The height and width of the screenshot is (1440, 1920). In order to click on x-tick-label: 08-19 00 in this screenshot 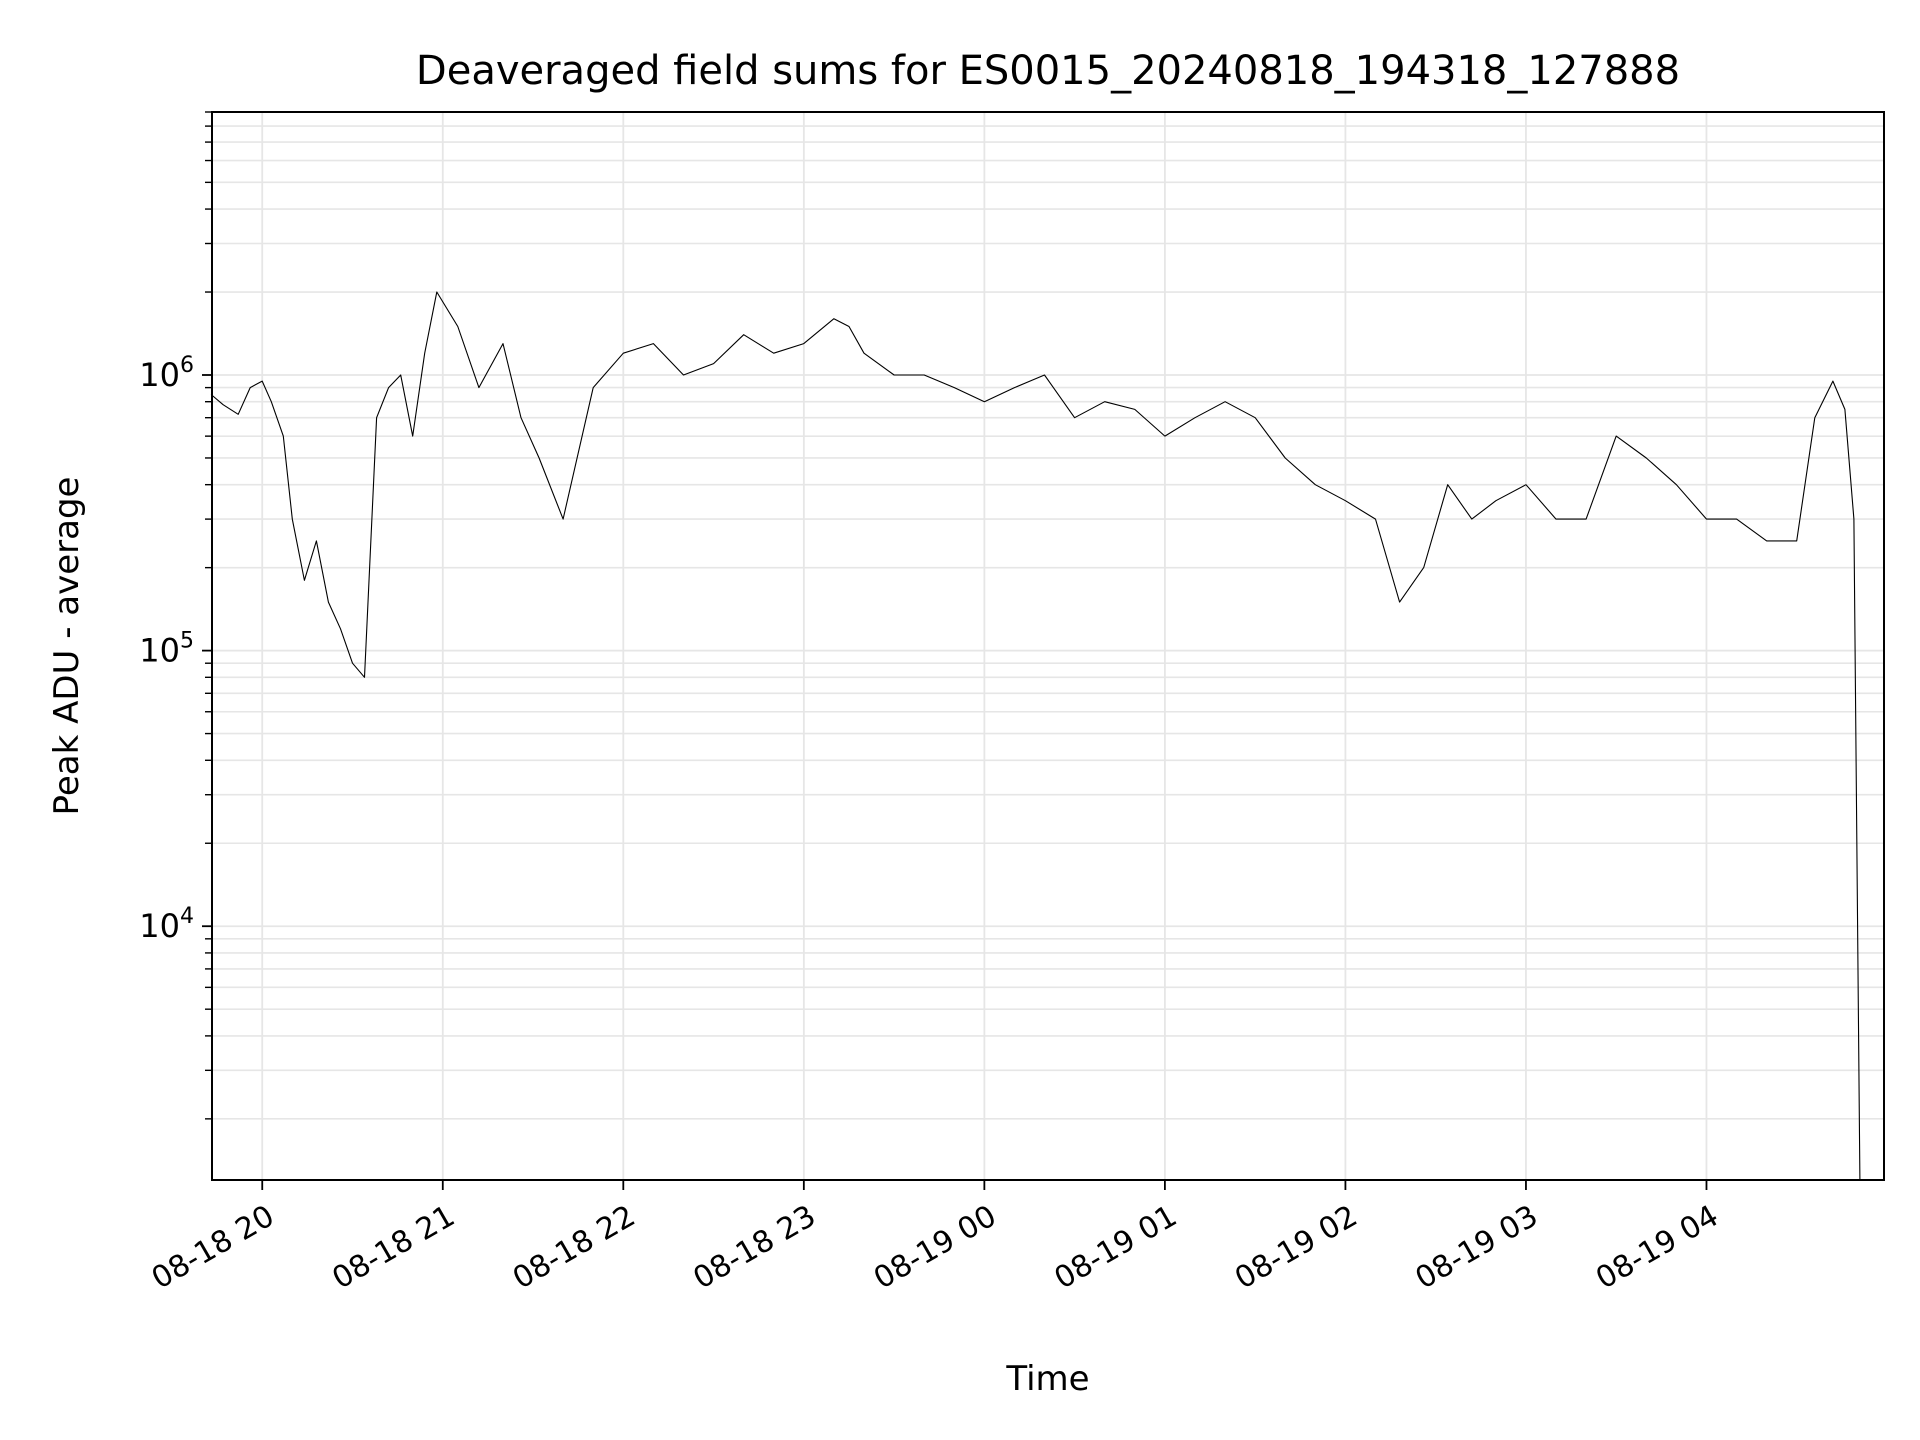, I will do `click(935, 1248)`.